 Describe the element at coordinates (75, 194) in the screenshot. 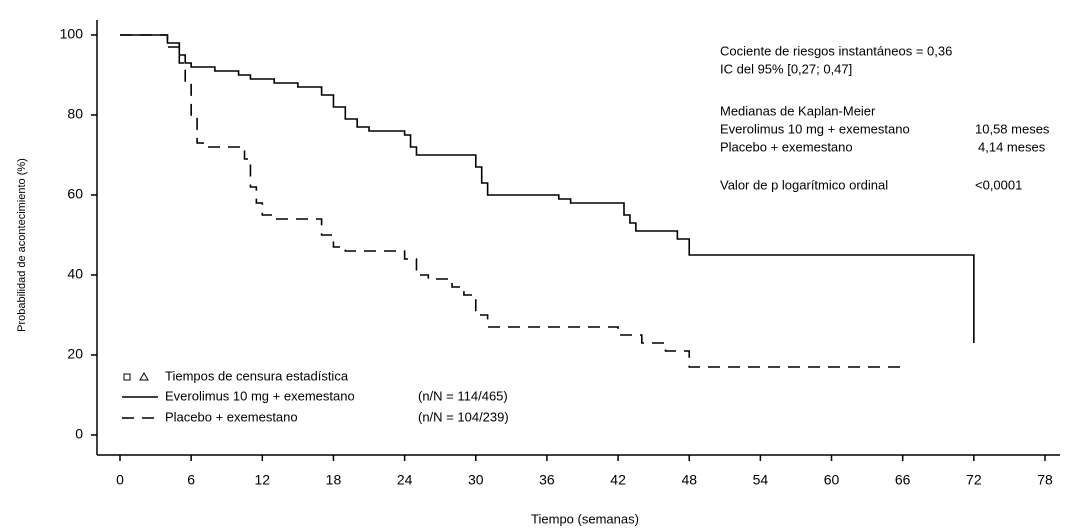

I see `y-tick-label: 60` at that location.